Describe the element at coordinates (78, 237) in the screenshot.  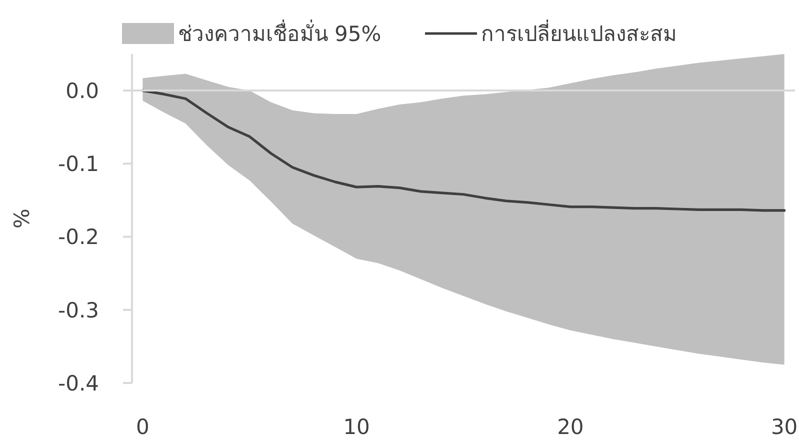
I see `y-tick-label: -0.2` at that location.